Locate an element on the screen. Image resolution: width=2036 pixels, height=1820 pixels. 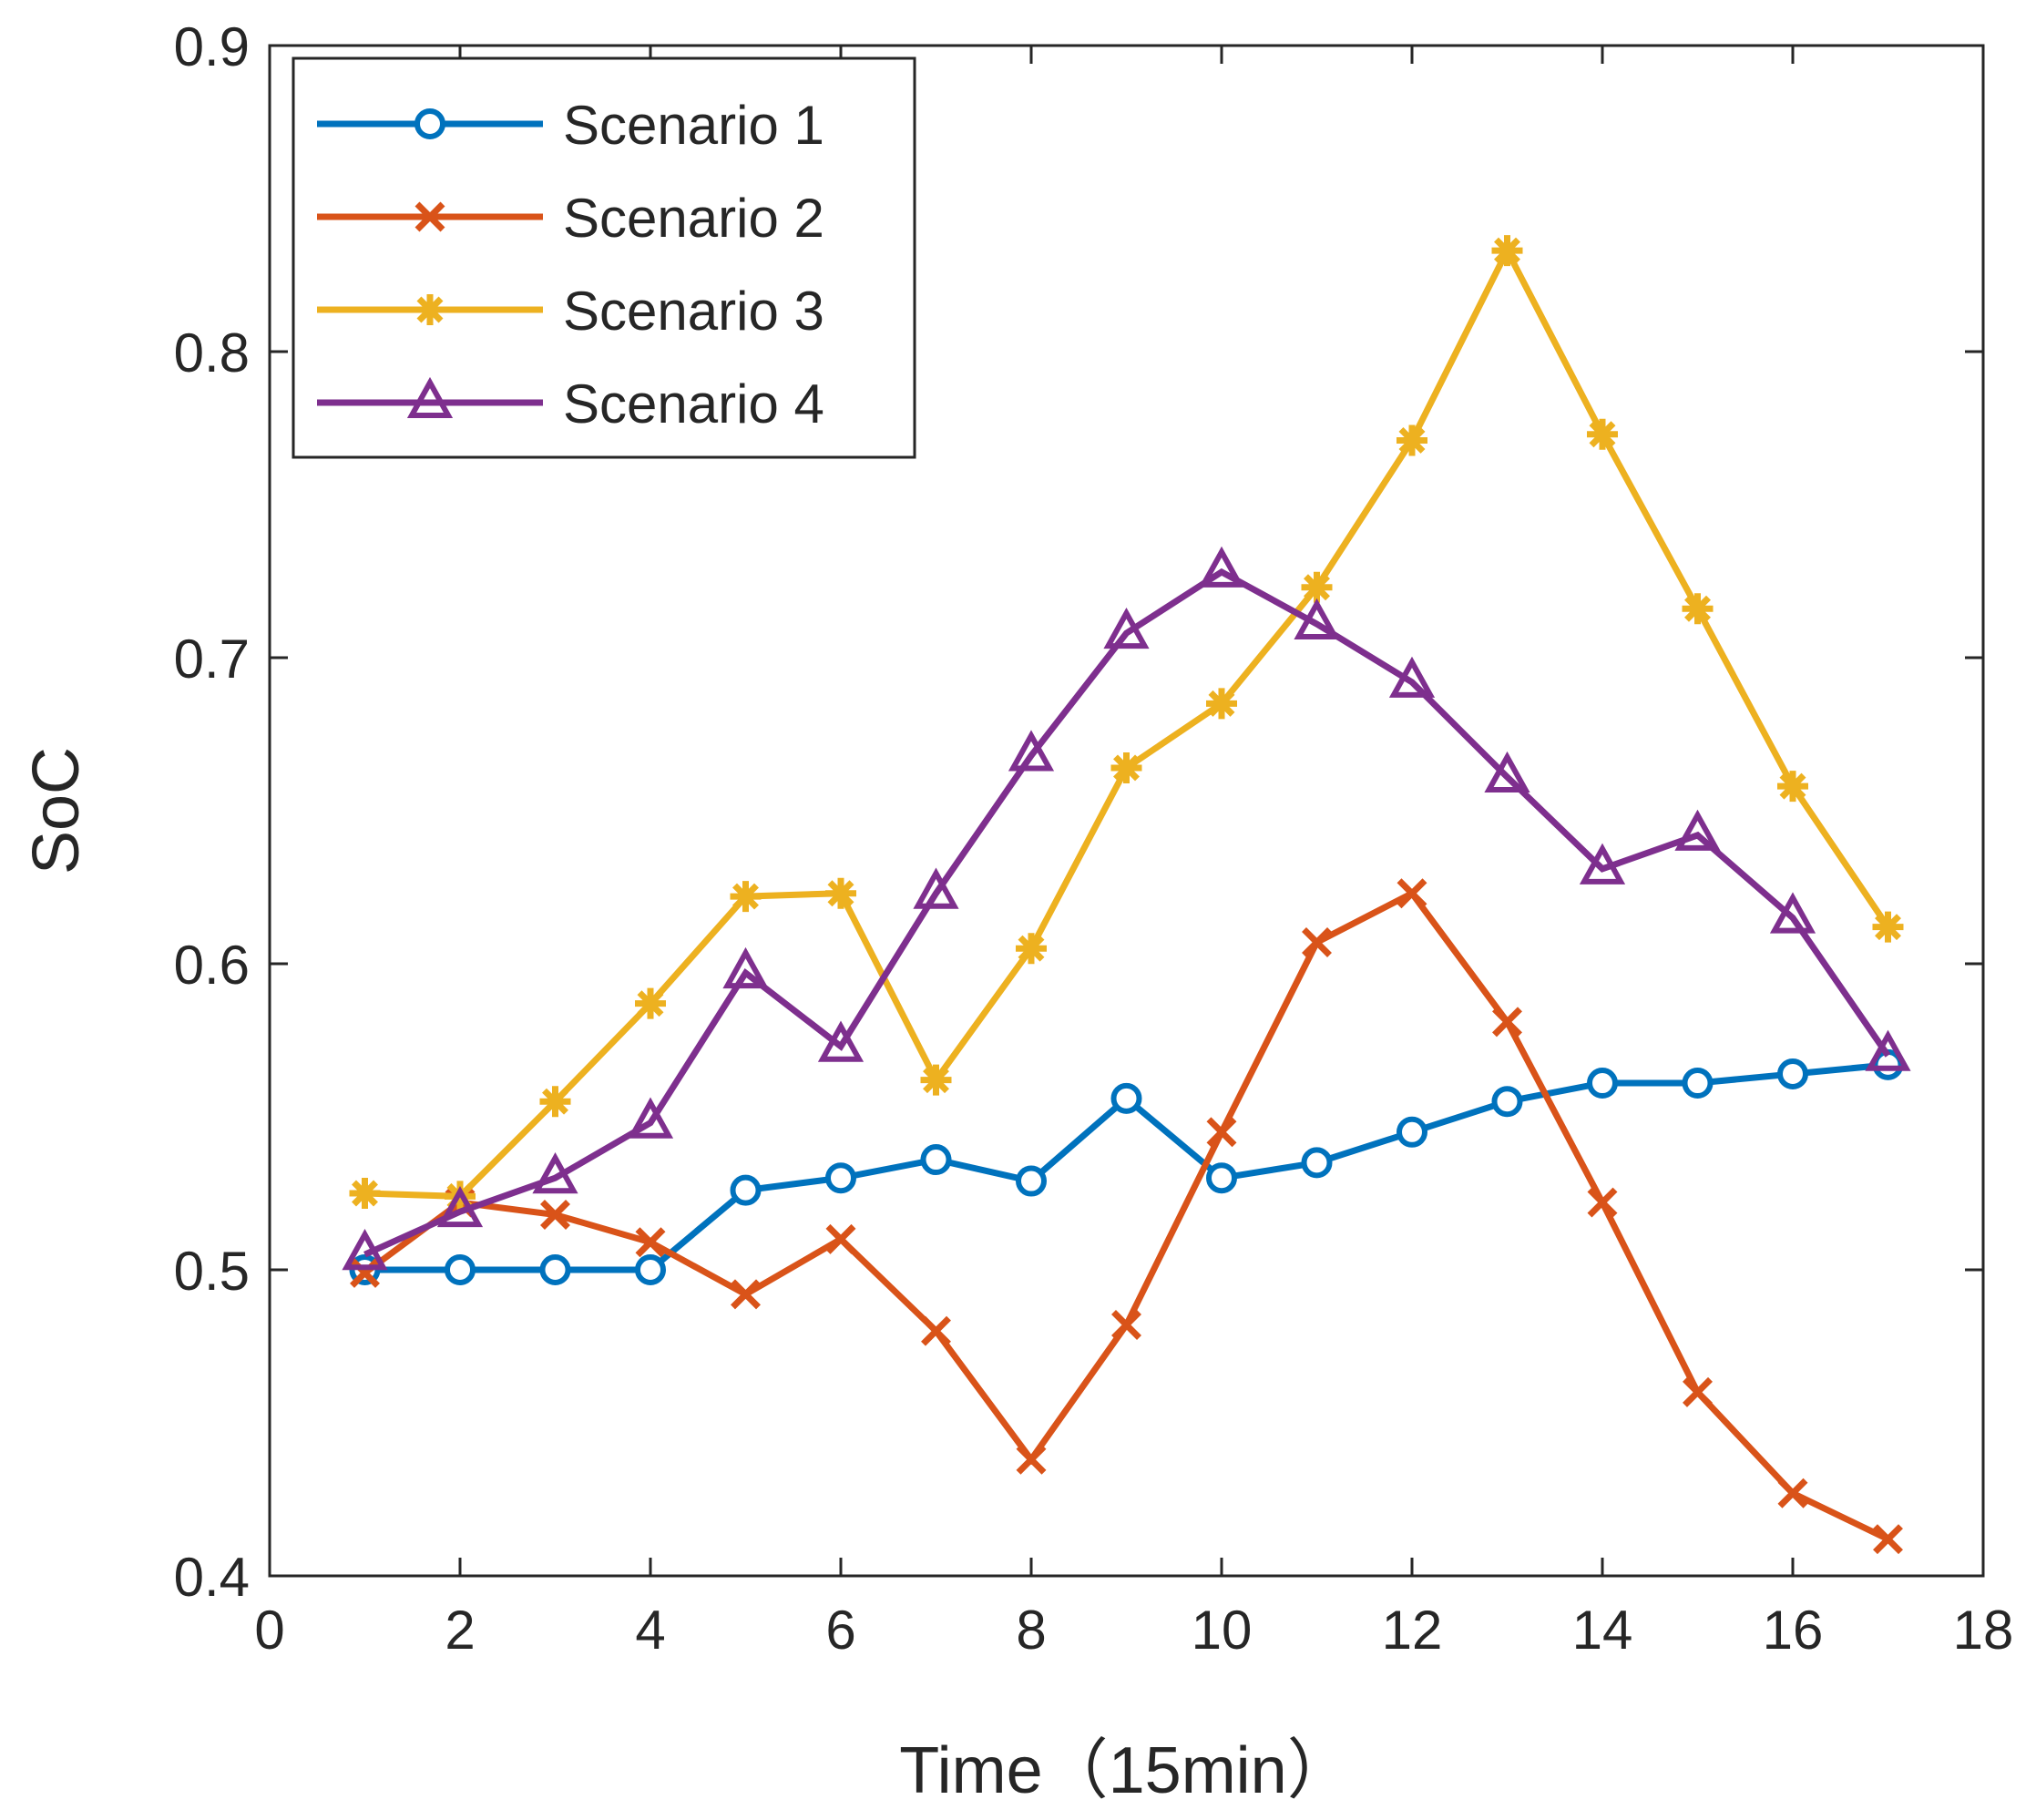
y-tick-label: 0.7 is located at coordinates (212, 660).